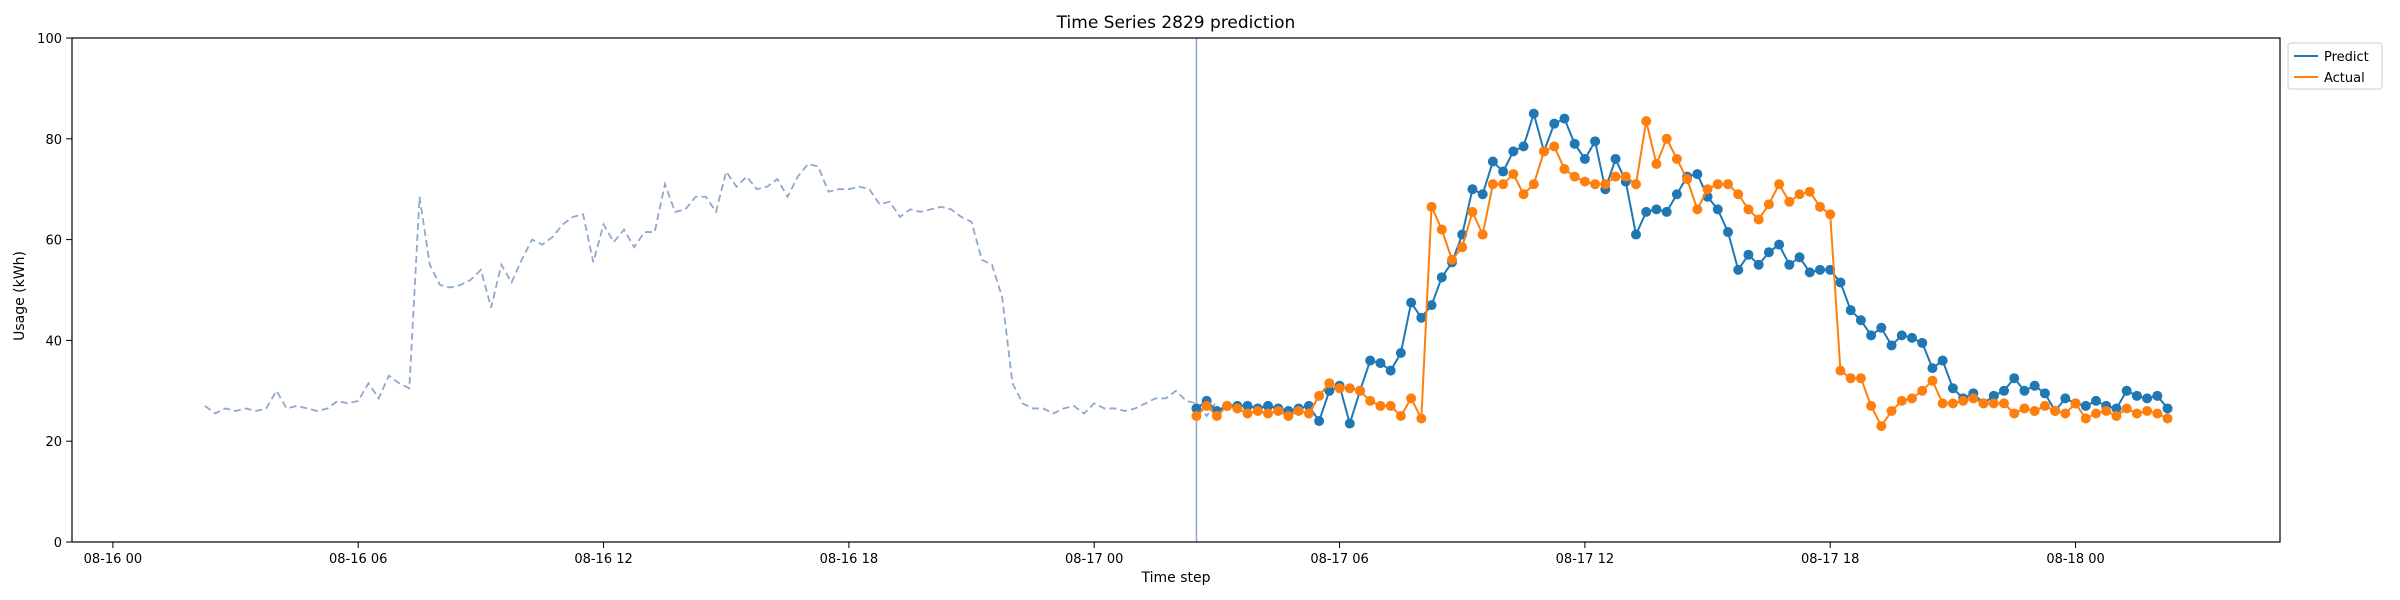 The image size is (2400, 600). I want to click on x-tick-label: 08-17 12, so click(1585, 559).